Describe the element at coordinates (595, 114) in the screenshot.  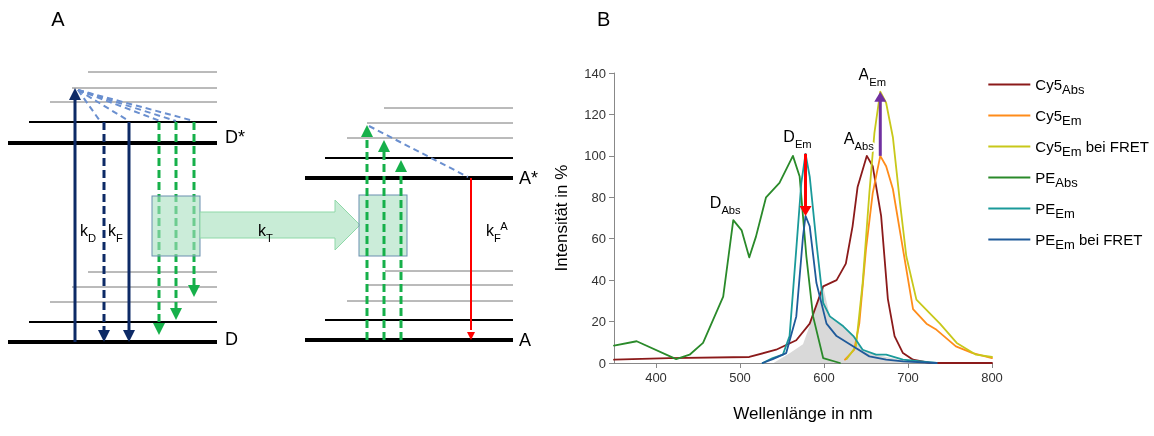
I see `y-tick-label: 120` at that location.